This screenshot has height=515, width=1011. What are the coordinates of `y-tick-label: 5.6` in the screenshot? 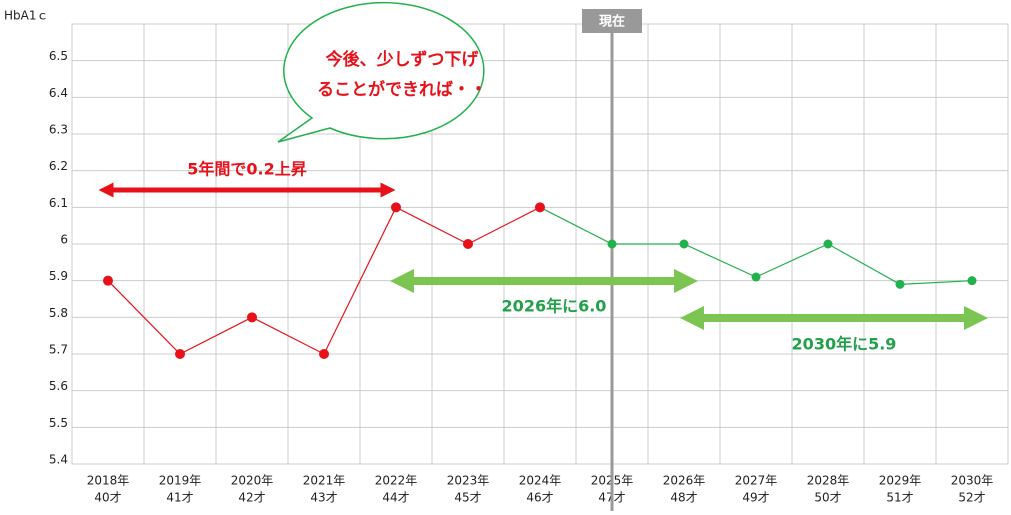 It's located at (58, 386).